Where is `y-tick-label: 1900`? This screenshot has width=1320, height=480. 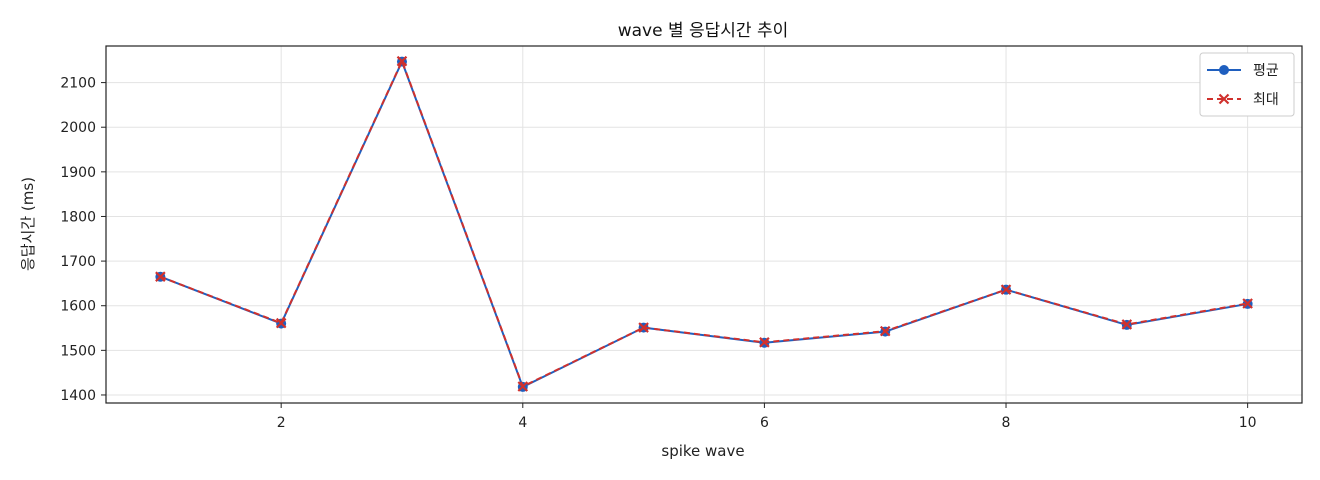
y-tick-label: 1900 is located at coordinates (78, 173).